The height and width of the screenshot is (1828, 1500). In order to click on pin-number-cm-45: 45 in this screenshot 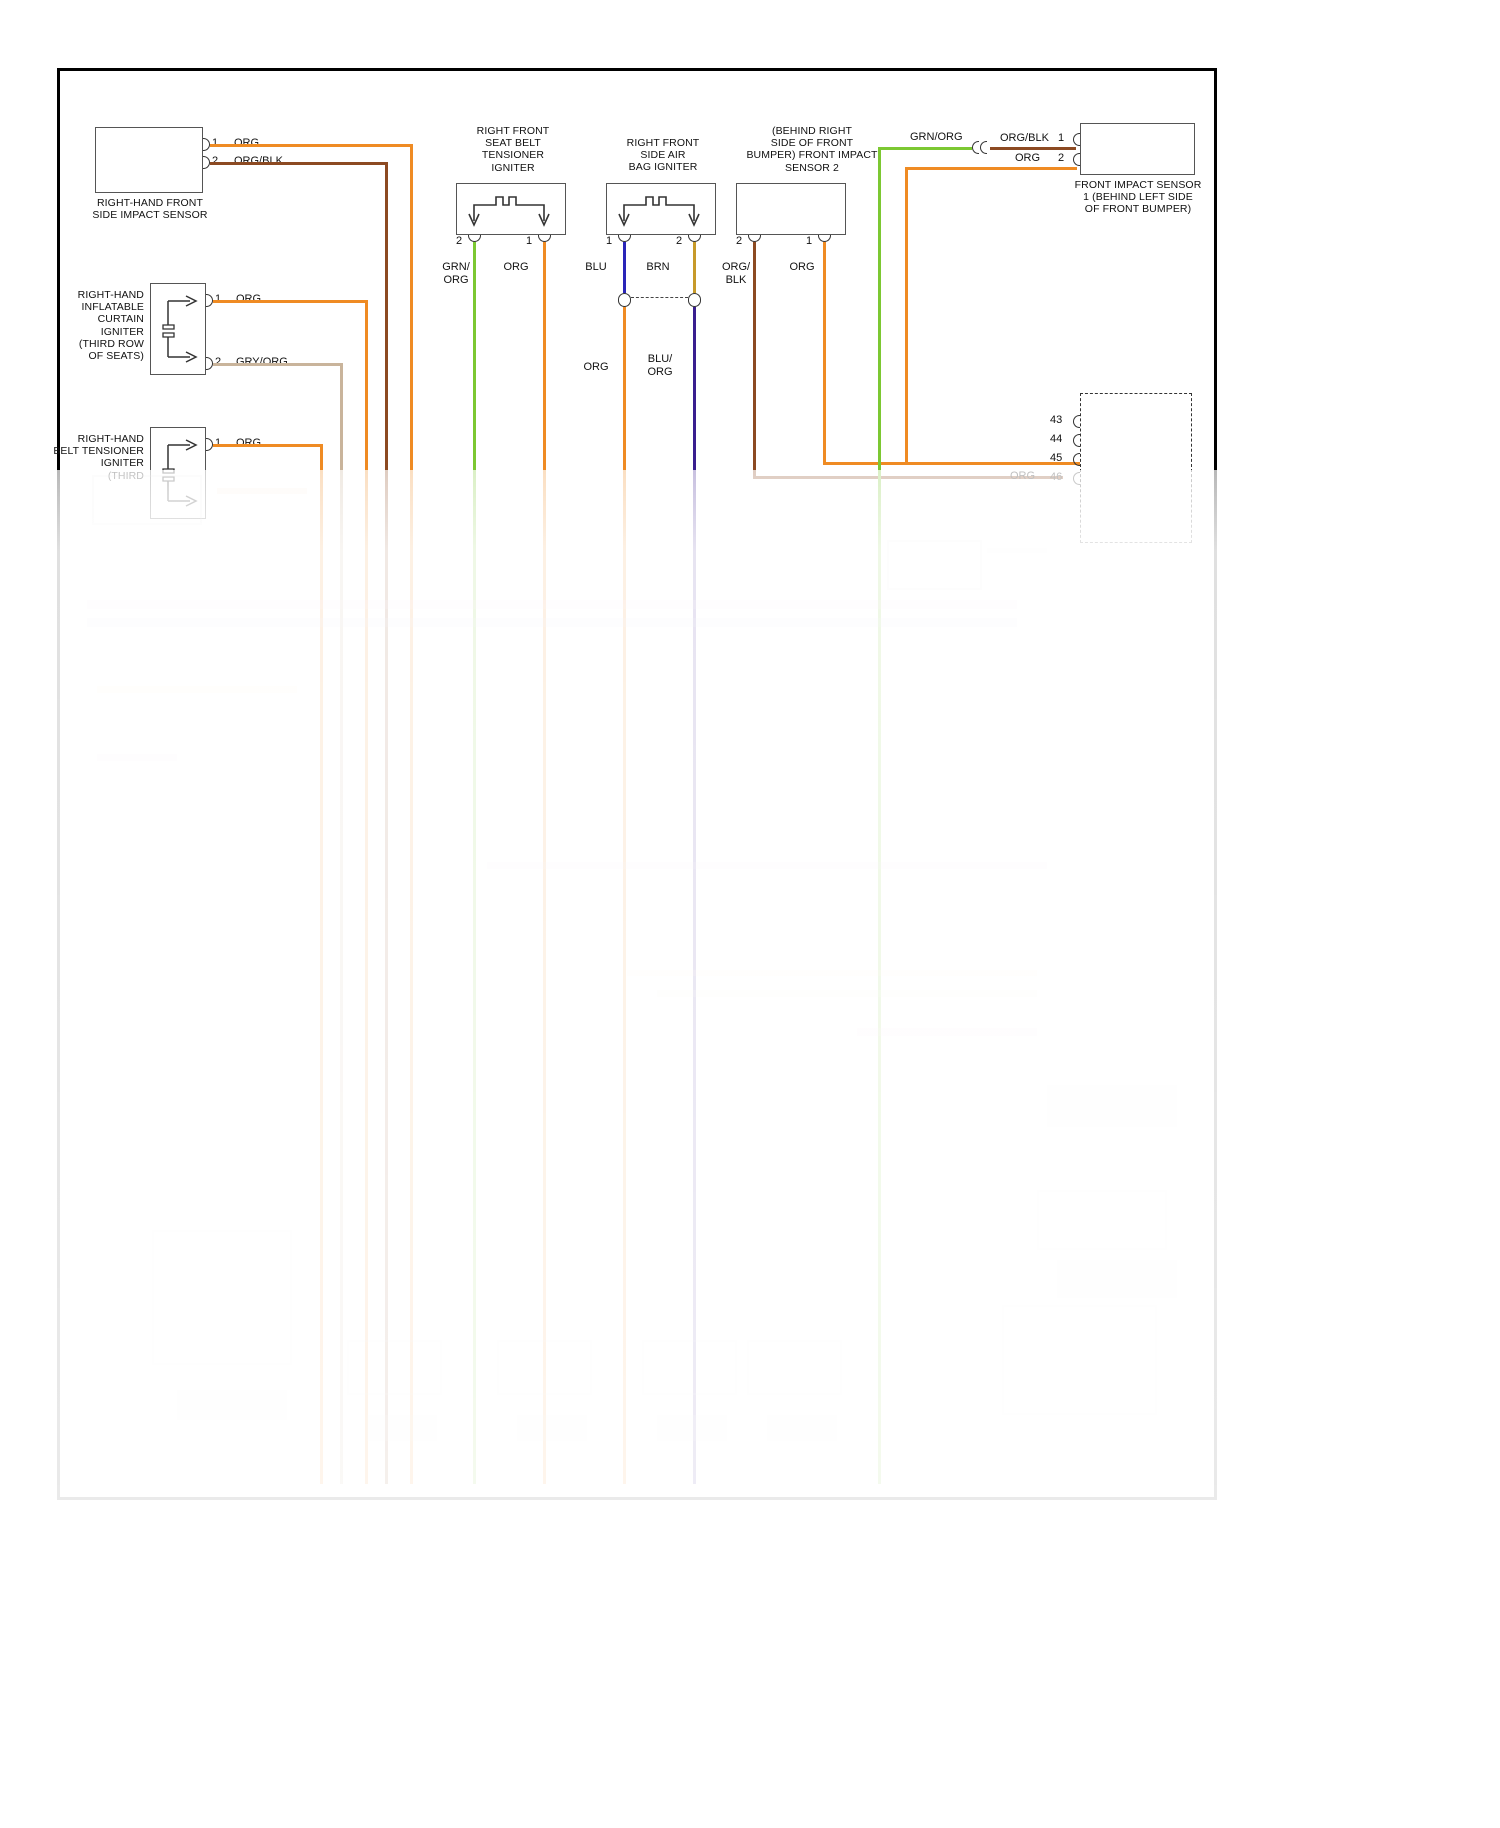, I will do `click(1056, 458)`.